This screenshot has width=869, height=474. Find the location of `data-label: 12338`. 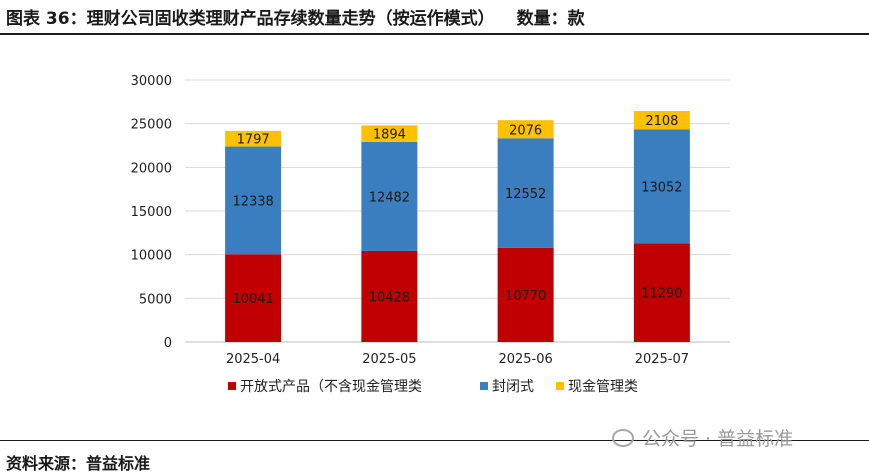

data-label: 12338 is located at coordinates (252, 201).